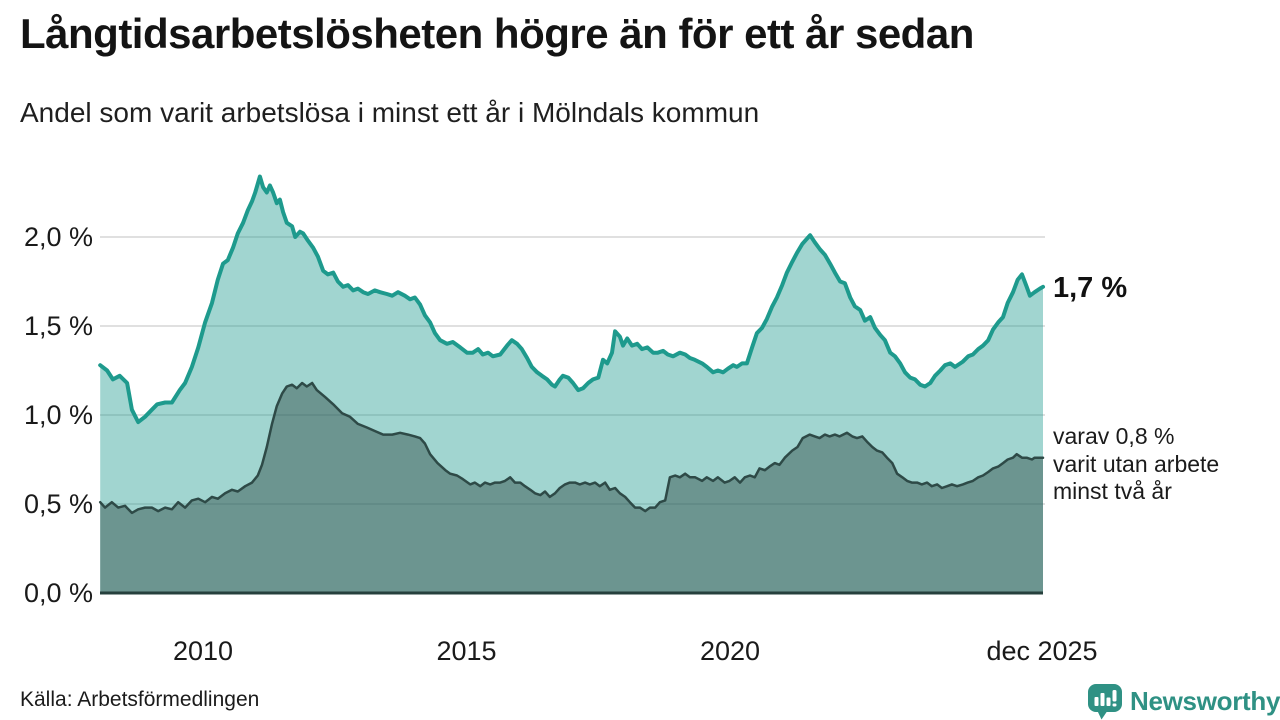 The height and width of the screenshot is (720, 1280). Describe the element at coordinates (203, 651) in the screenshot. I see `x-tick-2010: 2010` at that location.